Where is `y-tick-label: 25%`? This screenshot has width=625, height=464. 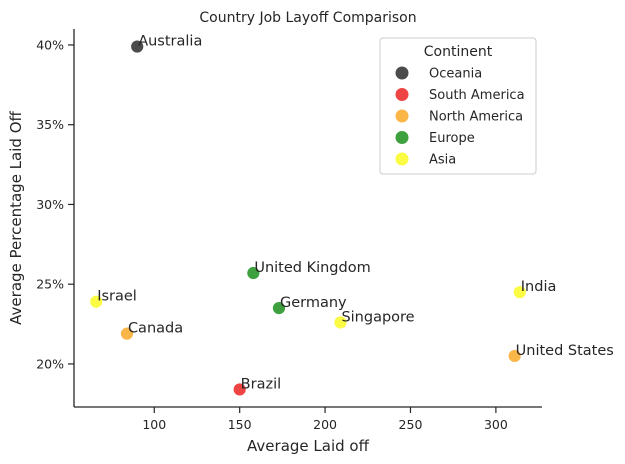 y-tick-label: 25% is located at coordinates (50, 284).